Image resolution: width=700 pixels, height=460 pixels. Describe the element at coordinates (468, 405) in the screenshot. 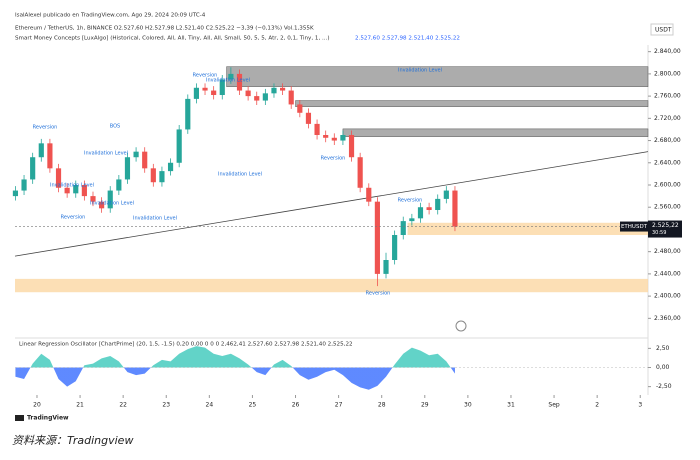

I see `x-tick-label: 30` at that location.